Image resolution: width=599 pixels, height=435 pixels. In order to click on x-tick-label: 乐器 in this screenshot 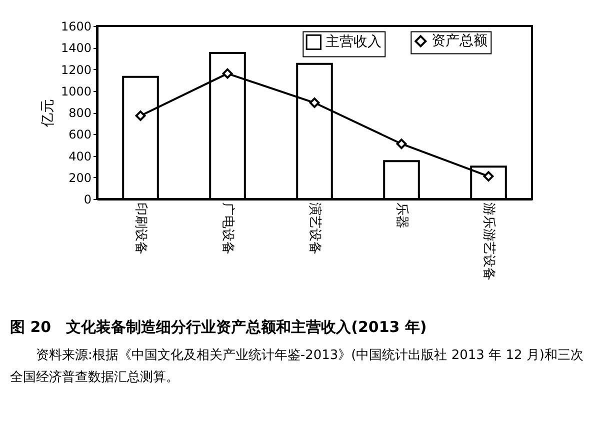, I will do `click(401, 215)`.